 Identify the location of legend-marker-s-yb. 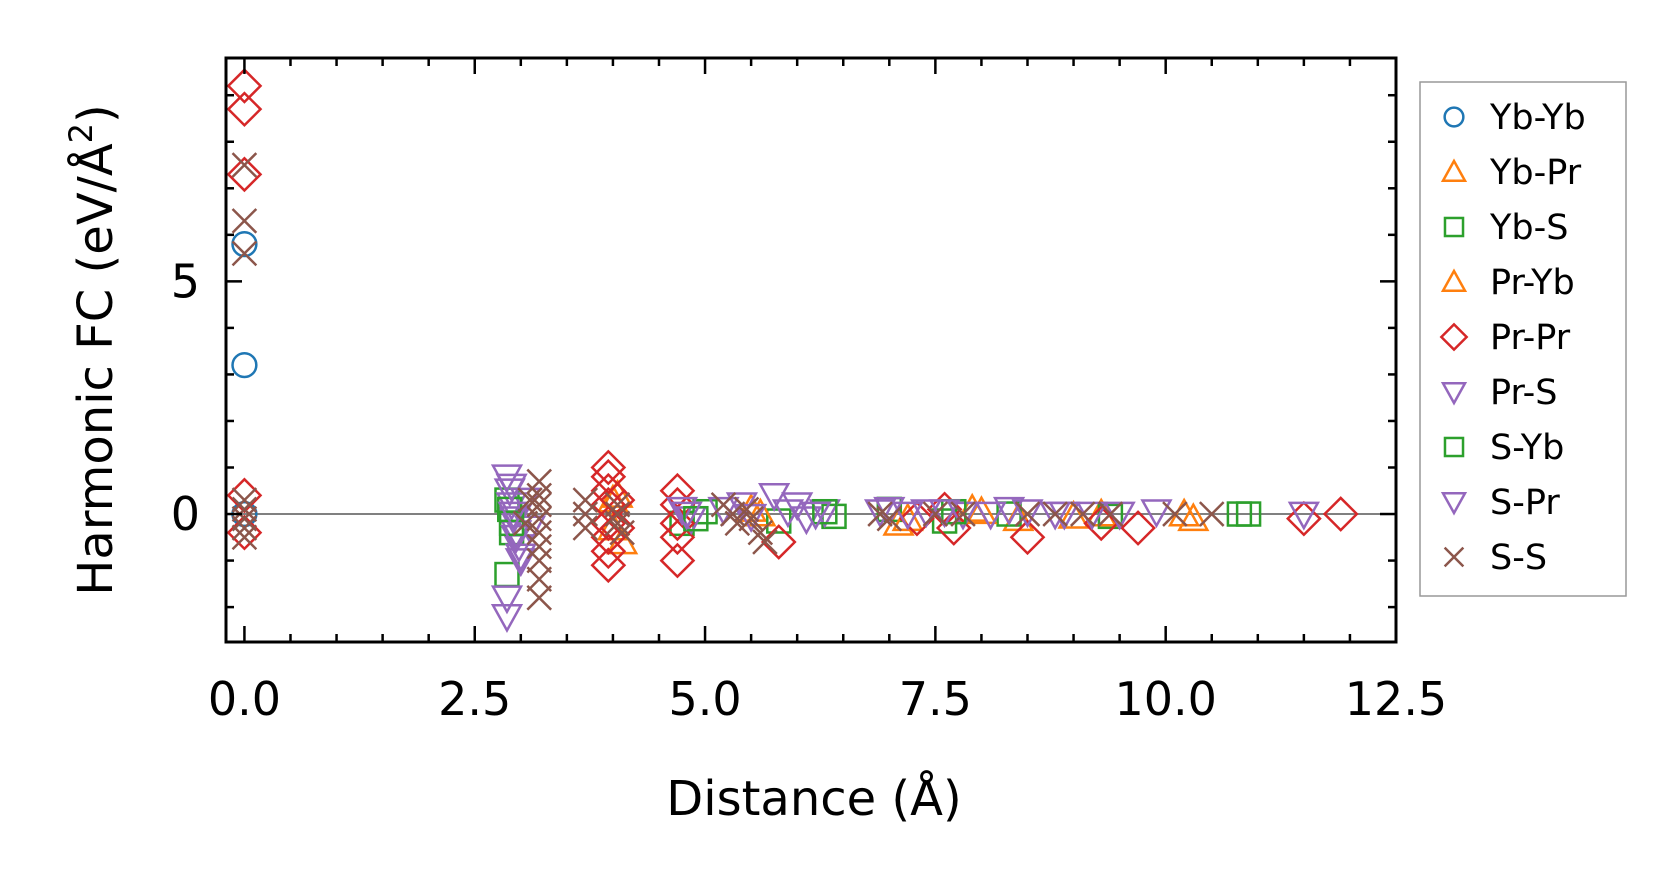
(1454, 447).